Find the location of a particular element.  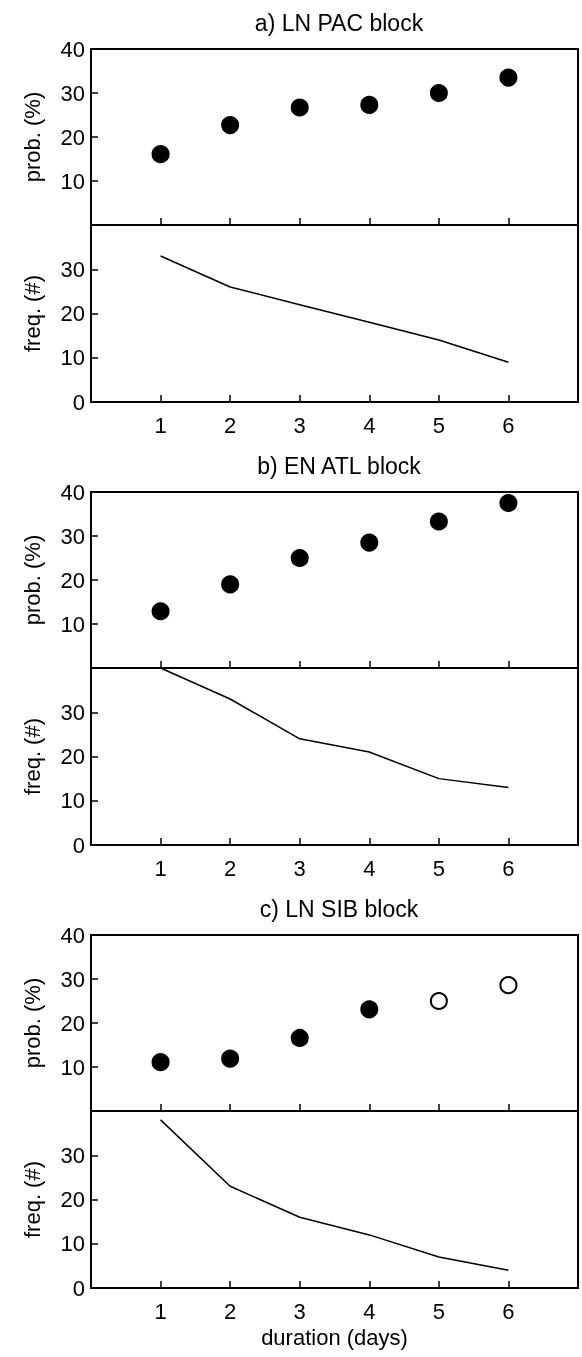

chart-title: b) EN ATL block is located at coordinates (339, 465).